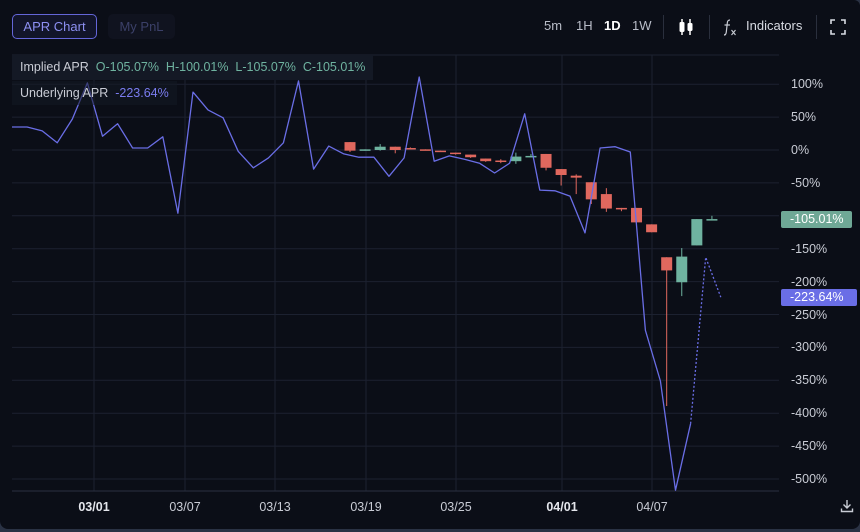 The width and height of the screenshot is (860, 532). Describe the element at coordinates (809, 479) in the screenshot. I see `y-axis-label: -500%` at that location.